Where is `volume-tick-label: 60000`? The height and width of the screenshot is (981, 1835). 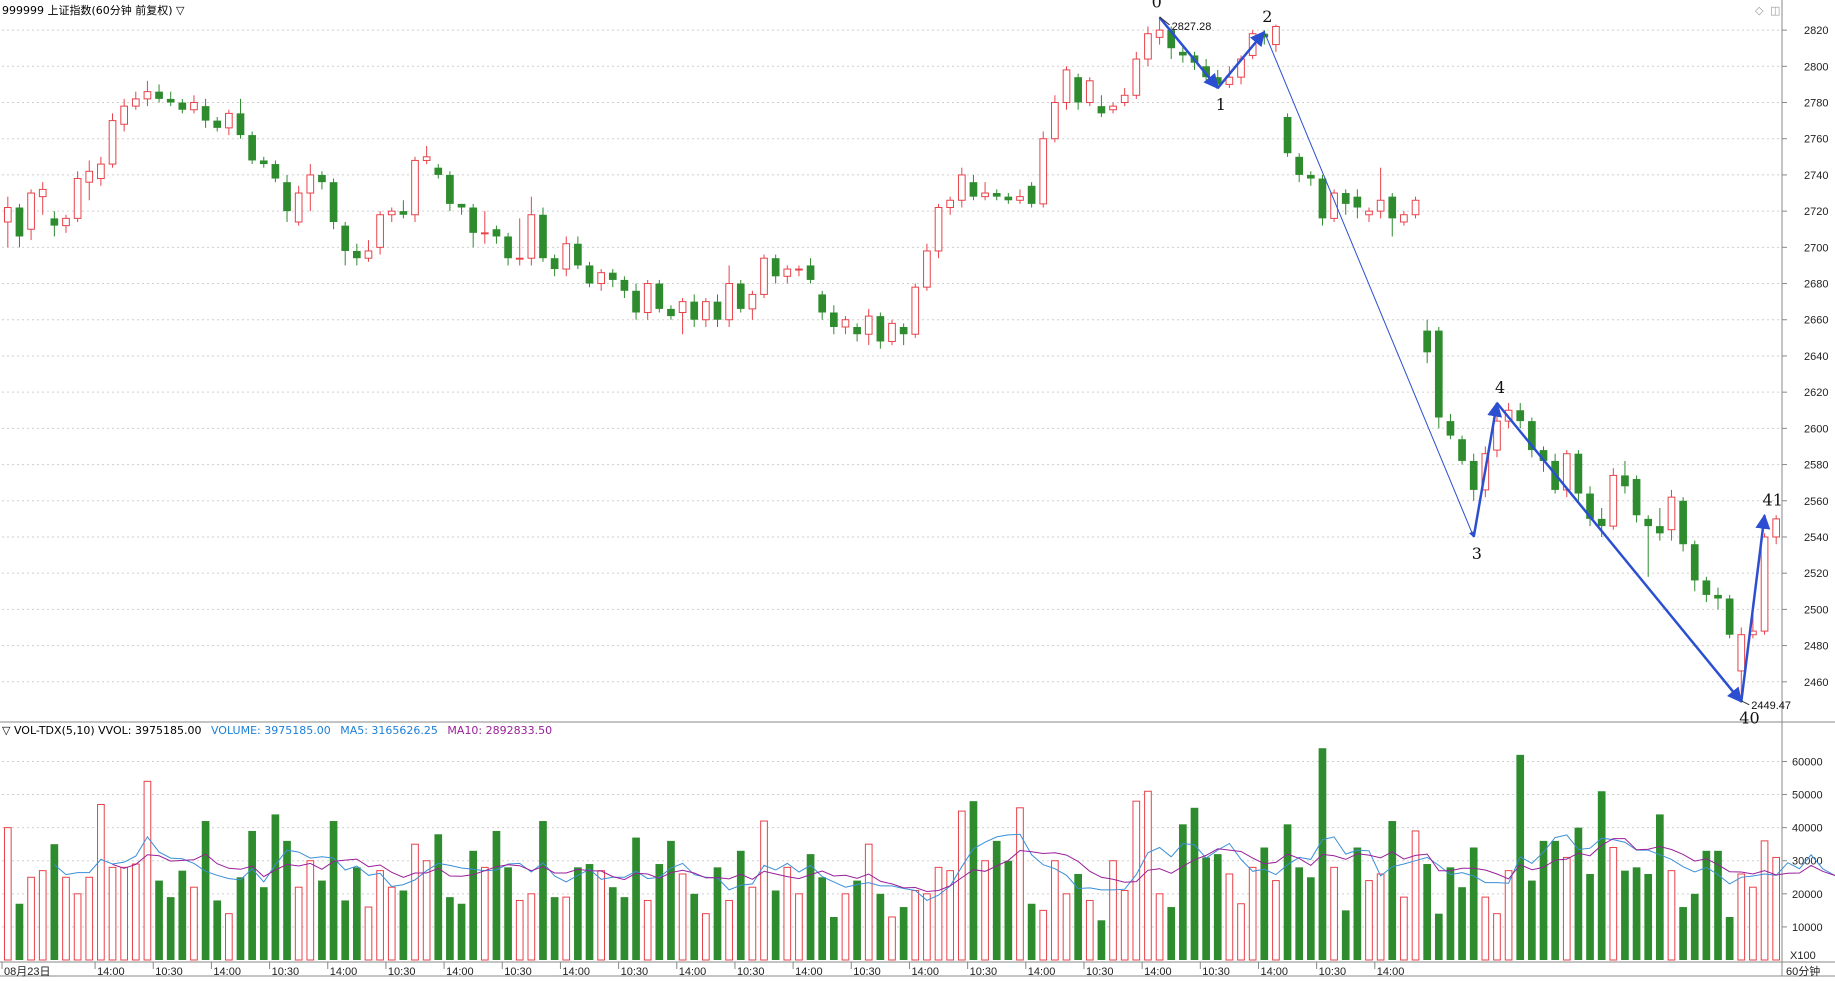
volume-tick-label: 60000 is located at coordinates (1807, 762).